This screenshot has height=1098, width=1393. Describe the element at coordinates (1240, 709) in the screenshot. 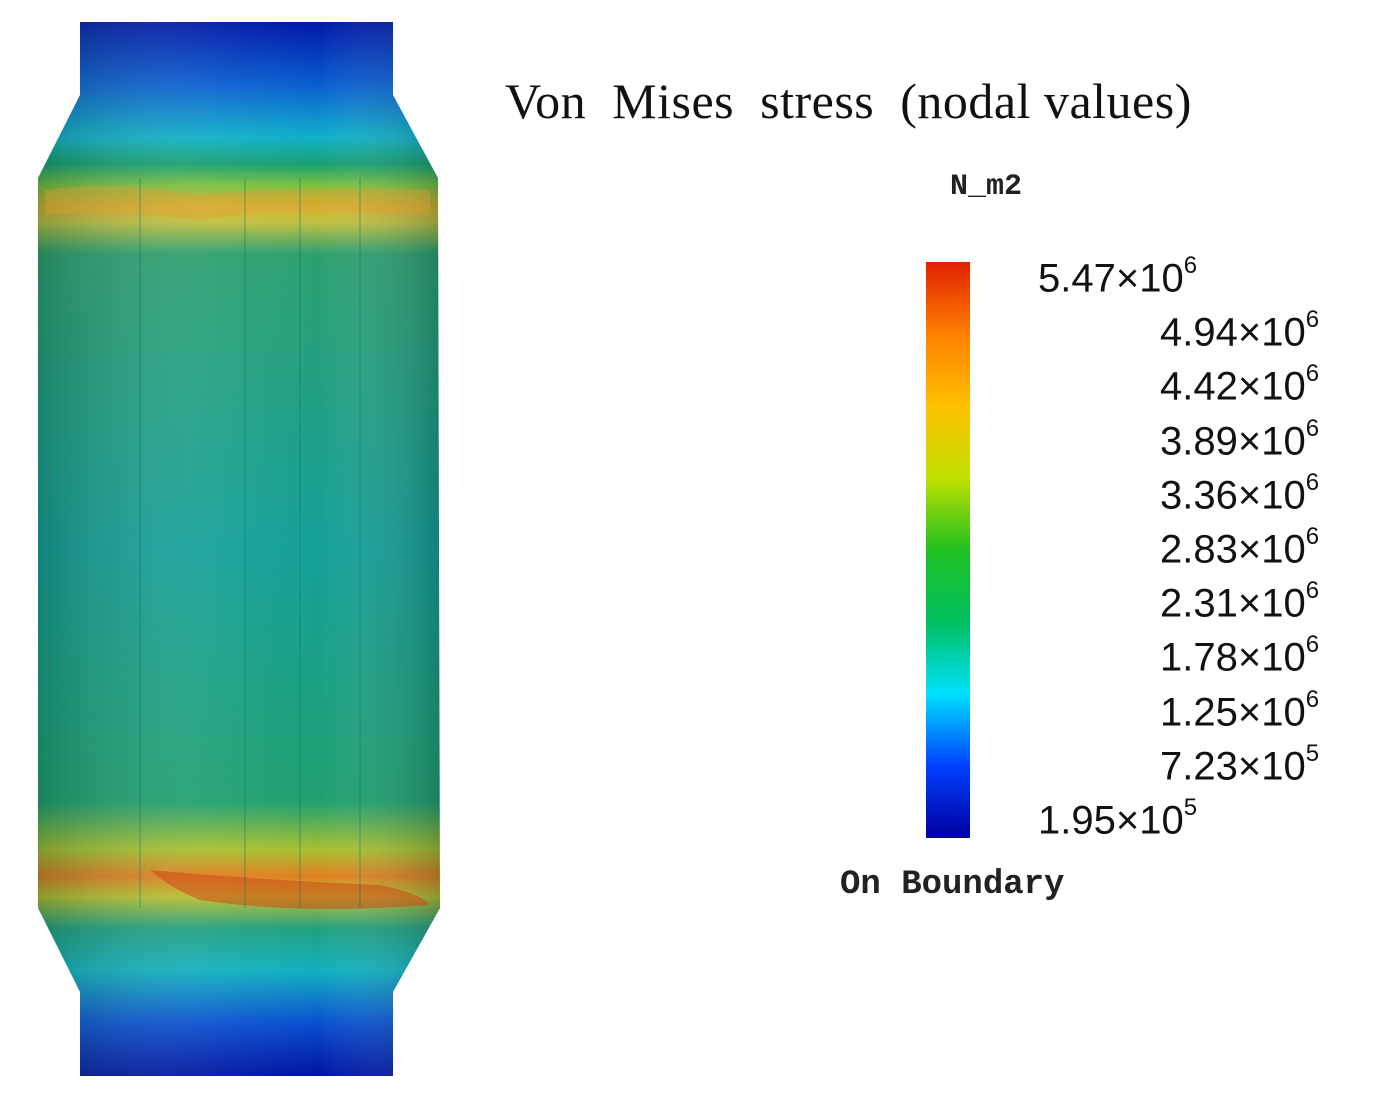

I see `colorbar-tick-label: 1.25×10⁶` at that location.